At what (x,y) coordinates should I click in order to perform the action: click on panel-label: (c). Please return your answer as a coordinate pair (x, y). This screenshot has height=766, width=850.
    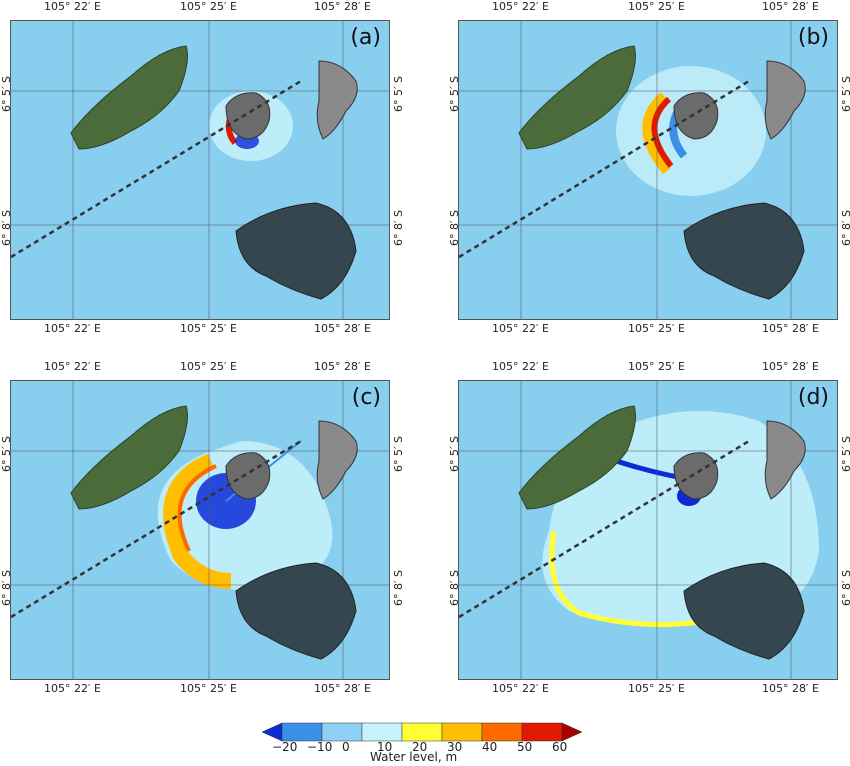
    Looking at the image, I should click on (366, 397).